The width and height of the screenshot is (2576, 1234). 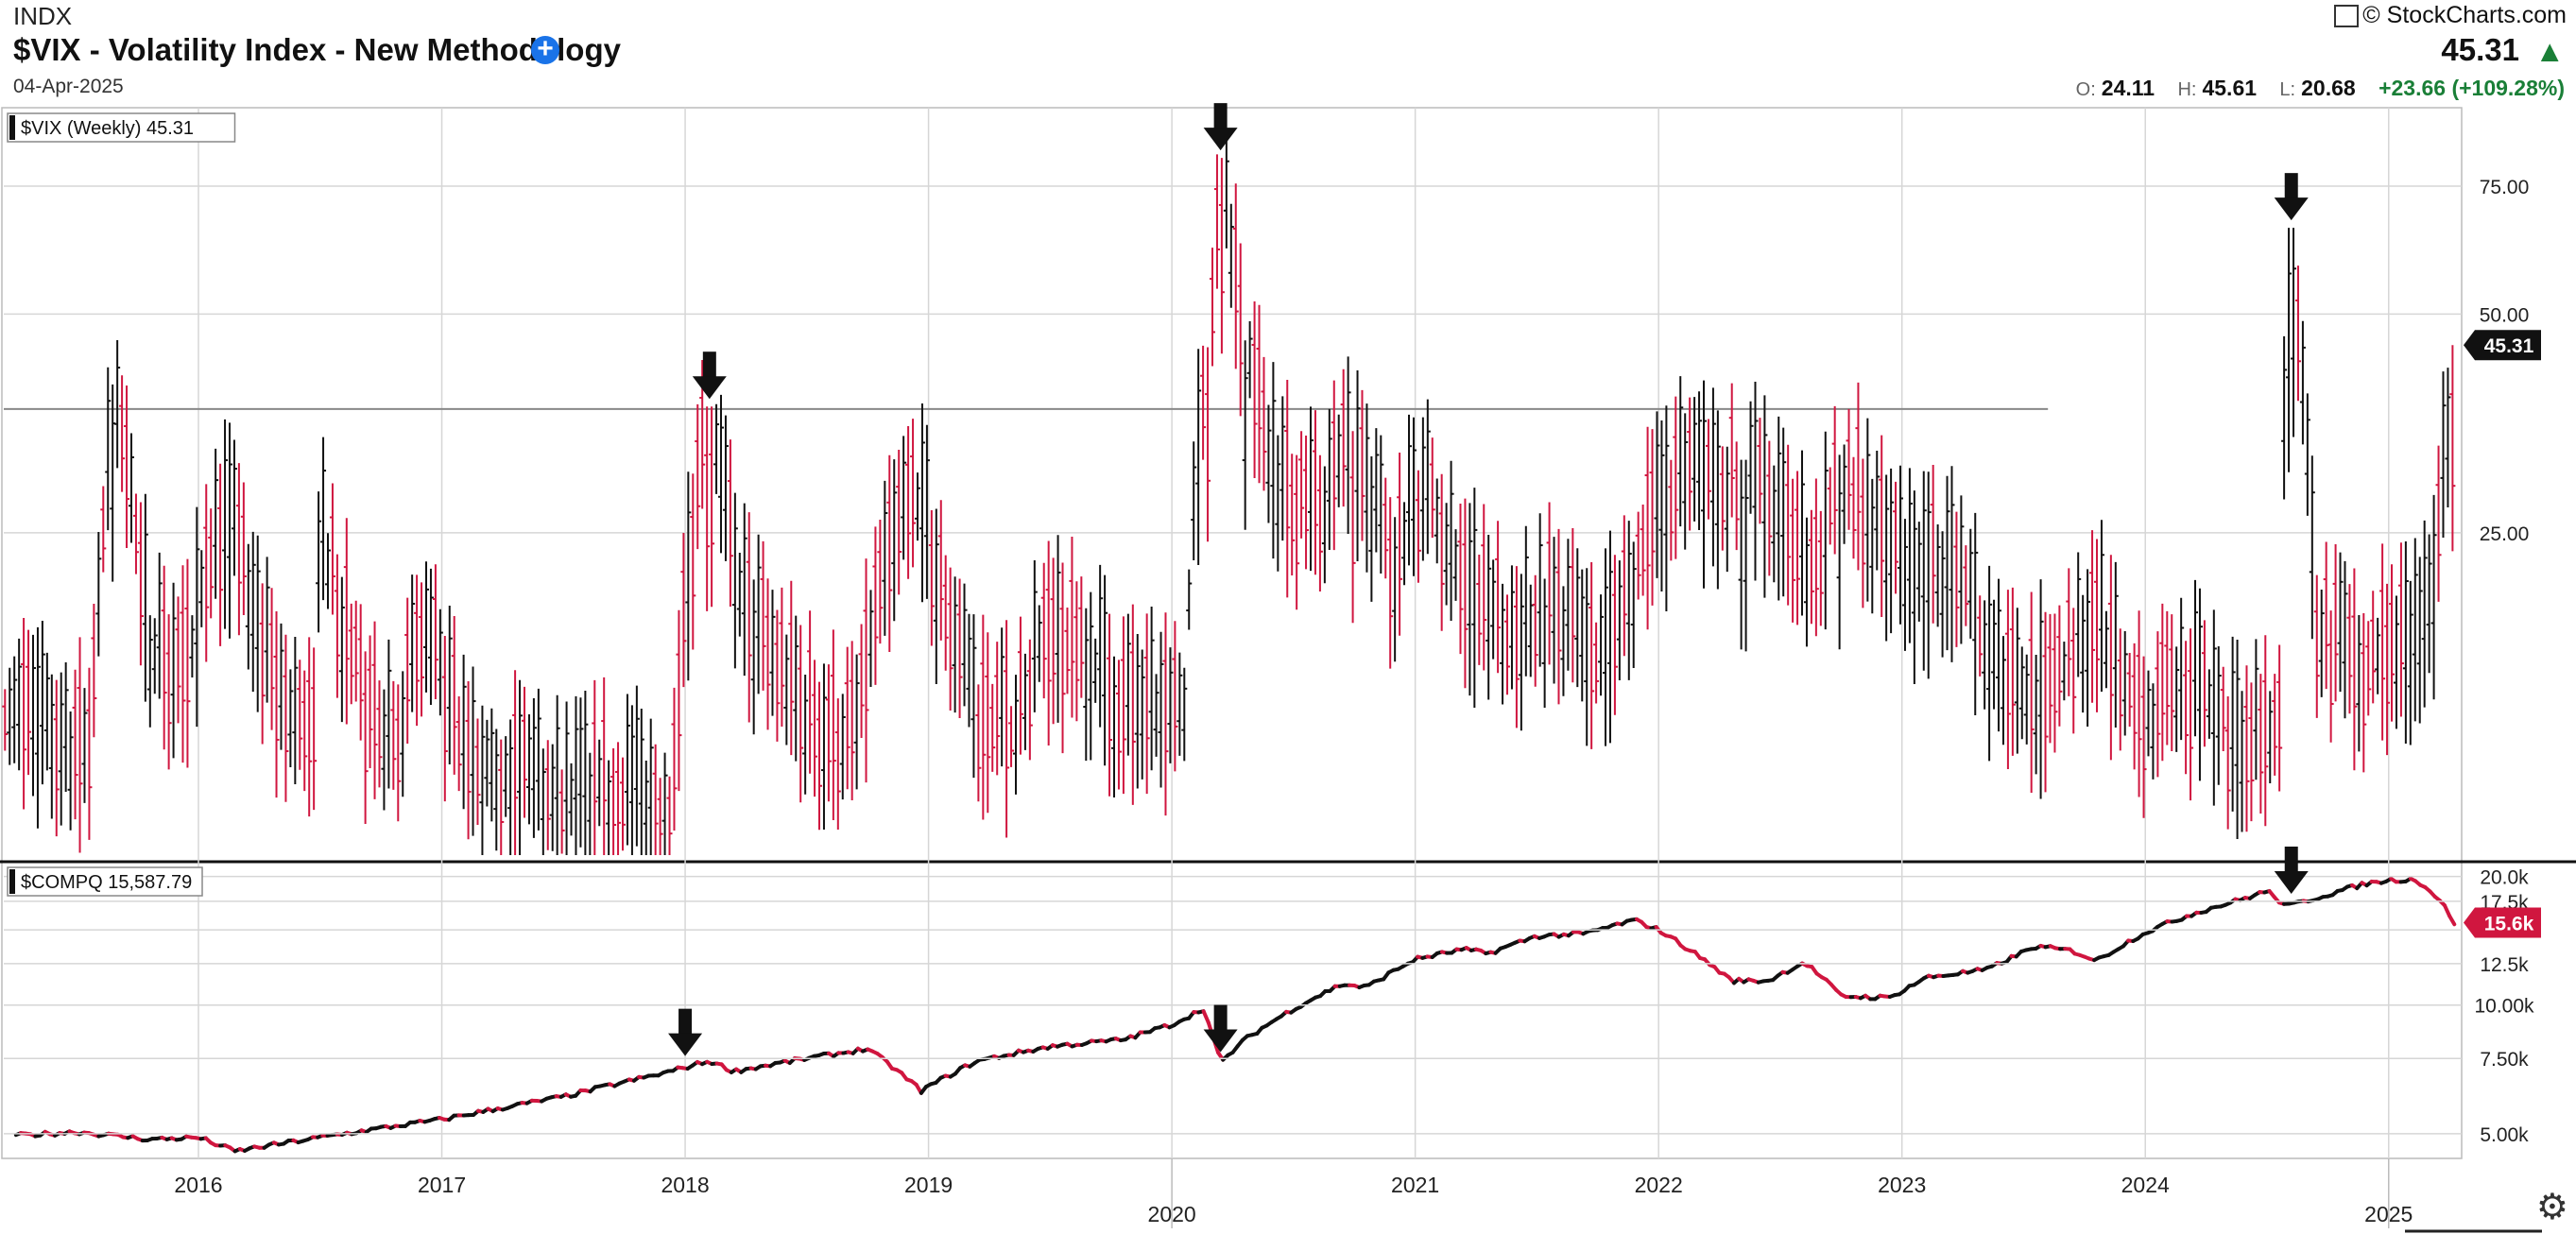 What do you see at coordinates (2230, 88) in the screenshot?
I see `high-value: 45.61` at bounding box center [2230, 88].